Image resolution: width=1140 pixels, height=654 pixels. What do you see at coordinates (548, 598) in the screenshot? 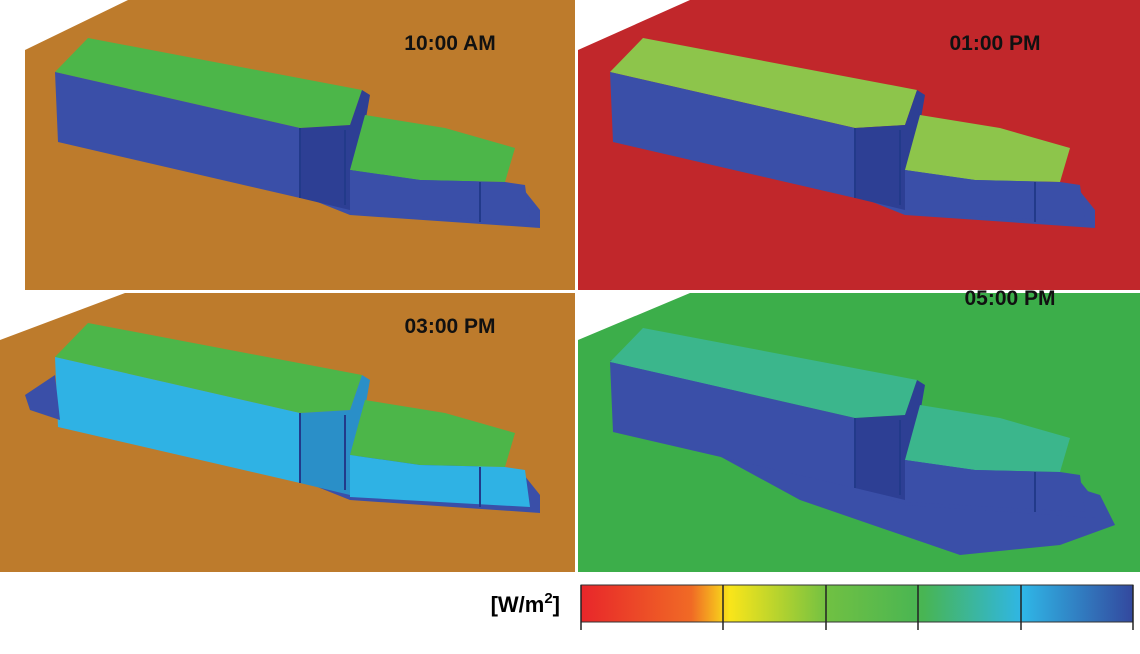
I see `unit-exponent: 2` at bounding box center [548, 598].